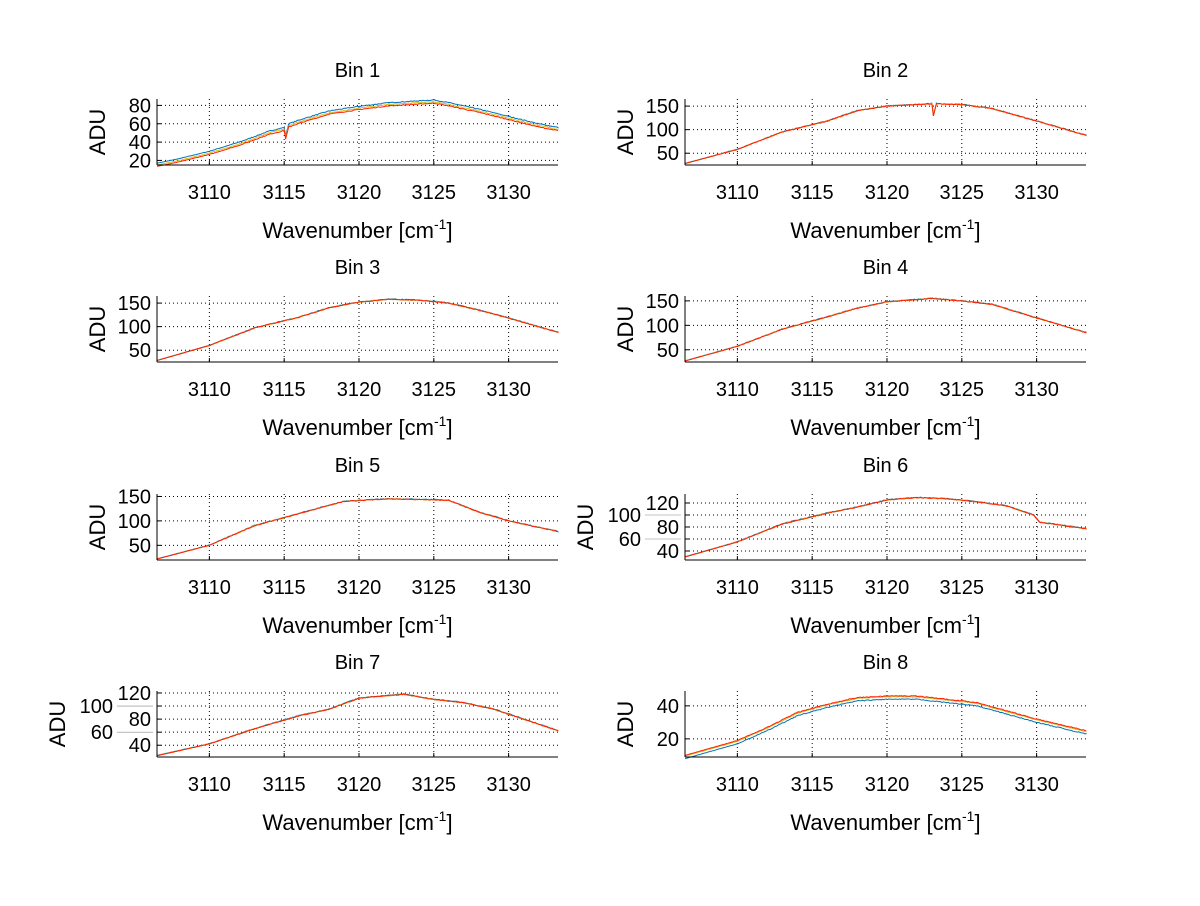  I want to click on subplot-title: Bin 6, so click(886, 466).